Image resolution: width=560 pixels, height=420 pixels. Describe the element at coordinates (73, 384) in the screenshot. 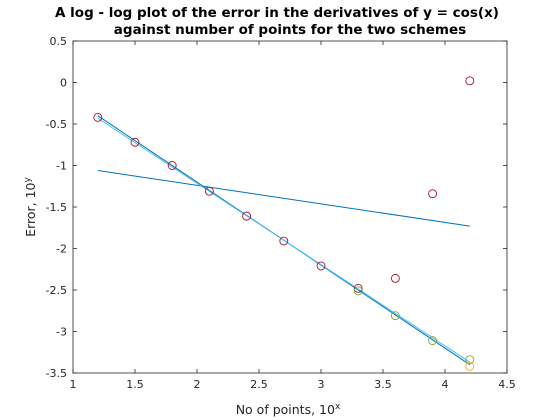

I see `x-tick-label: 1` at that location.